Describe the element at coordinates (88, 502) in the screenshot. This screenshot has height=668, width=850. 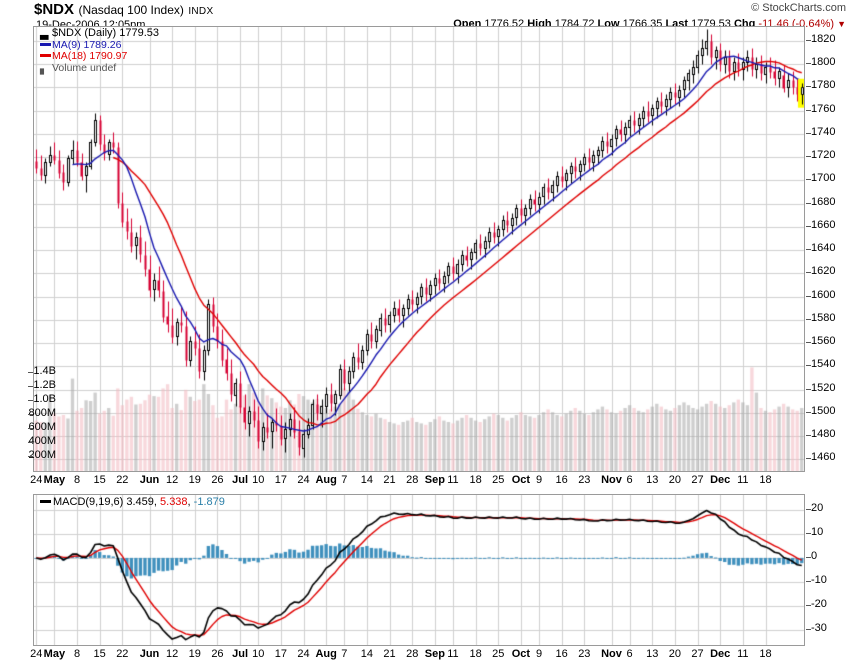
I see `macd-label: MACD(9,19,6)` at that location.